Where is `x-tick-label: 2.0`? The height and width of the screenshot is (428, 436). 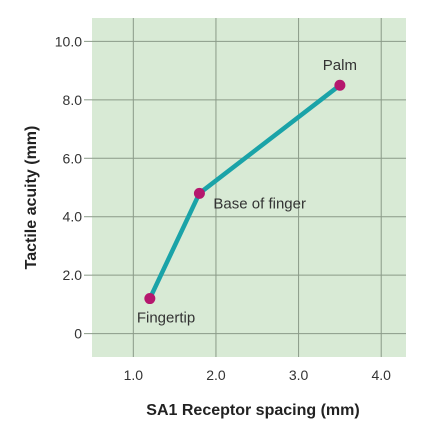 x-tick-label: 2.0 is located at coordinates (216, 375).